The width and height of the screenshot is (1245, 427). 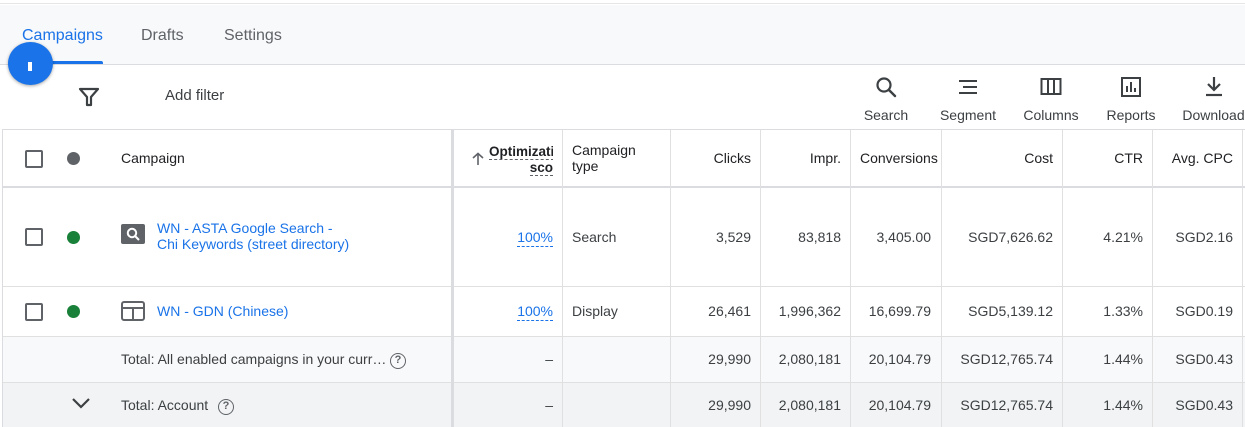 I want to click on header-campaign: Campaign, so click(x=153, y=158).